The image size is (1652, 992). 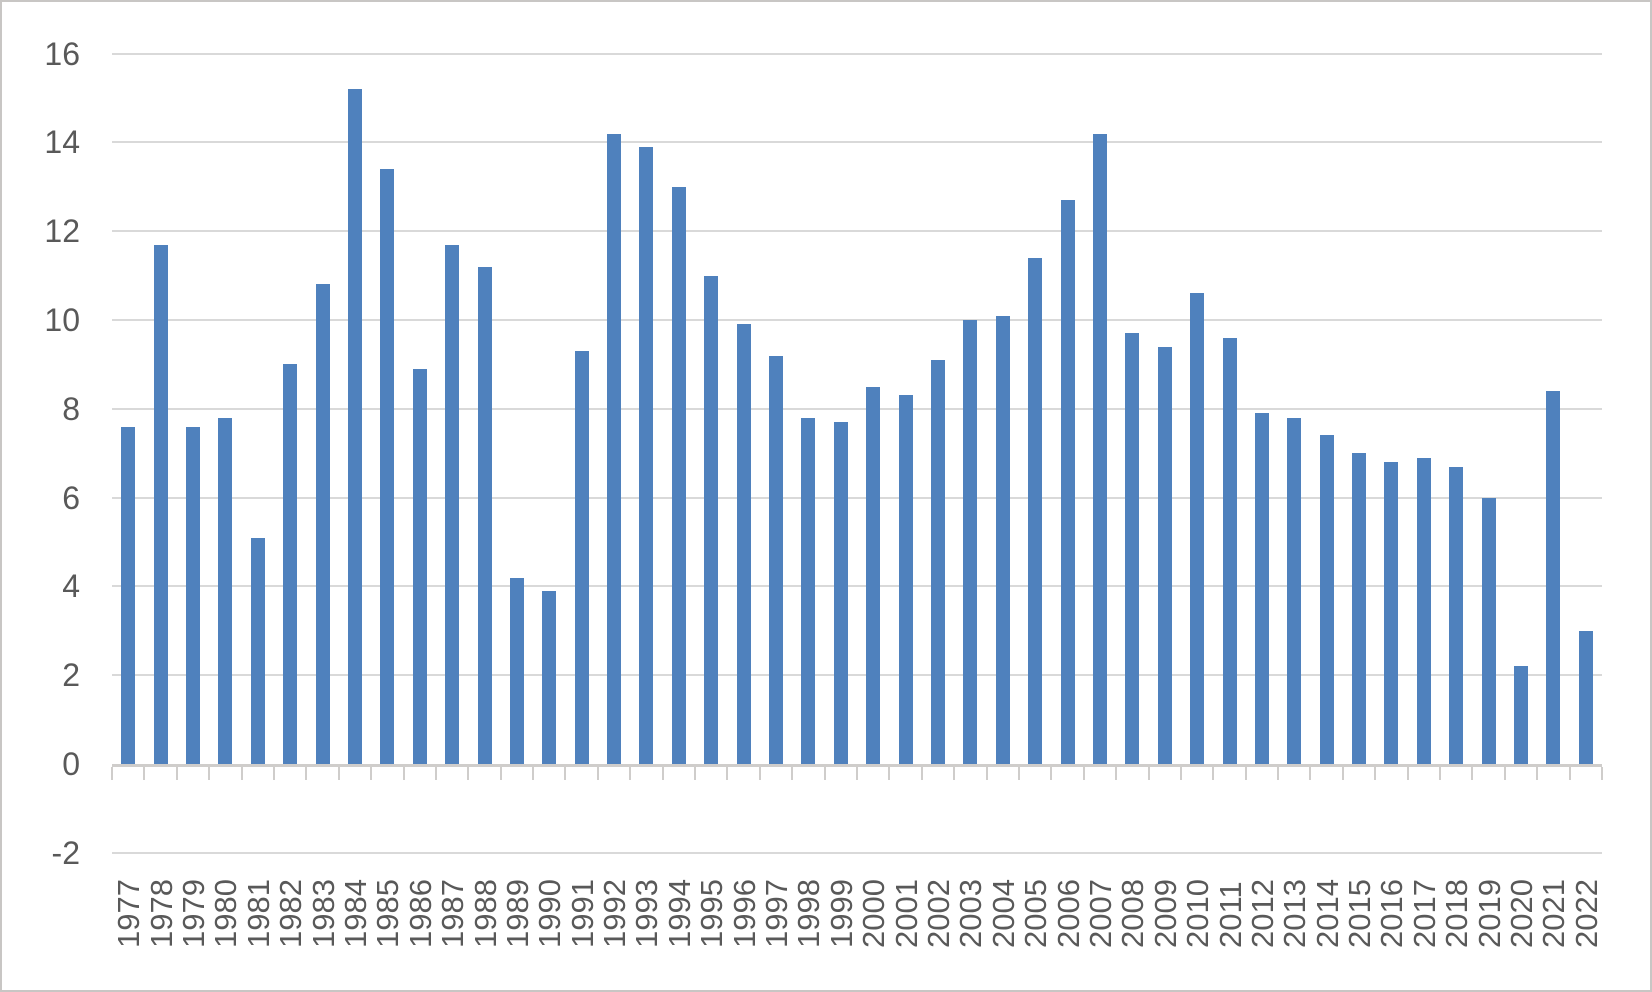 I want to click on bar-2010, so click(x=1197, y=528).